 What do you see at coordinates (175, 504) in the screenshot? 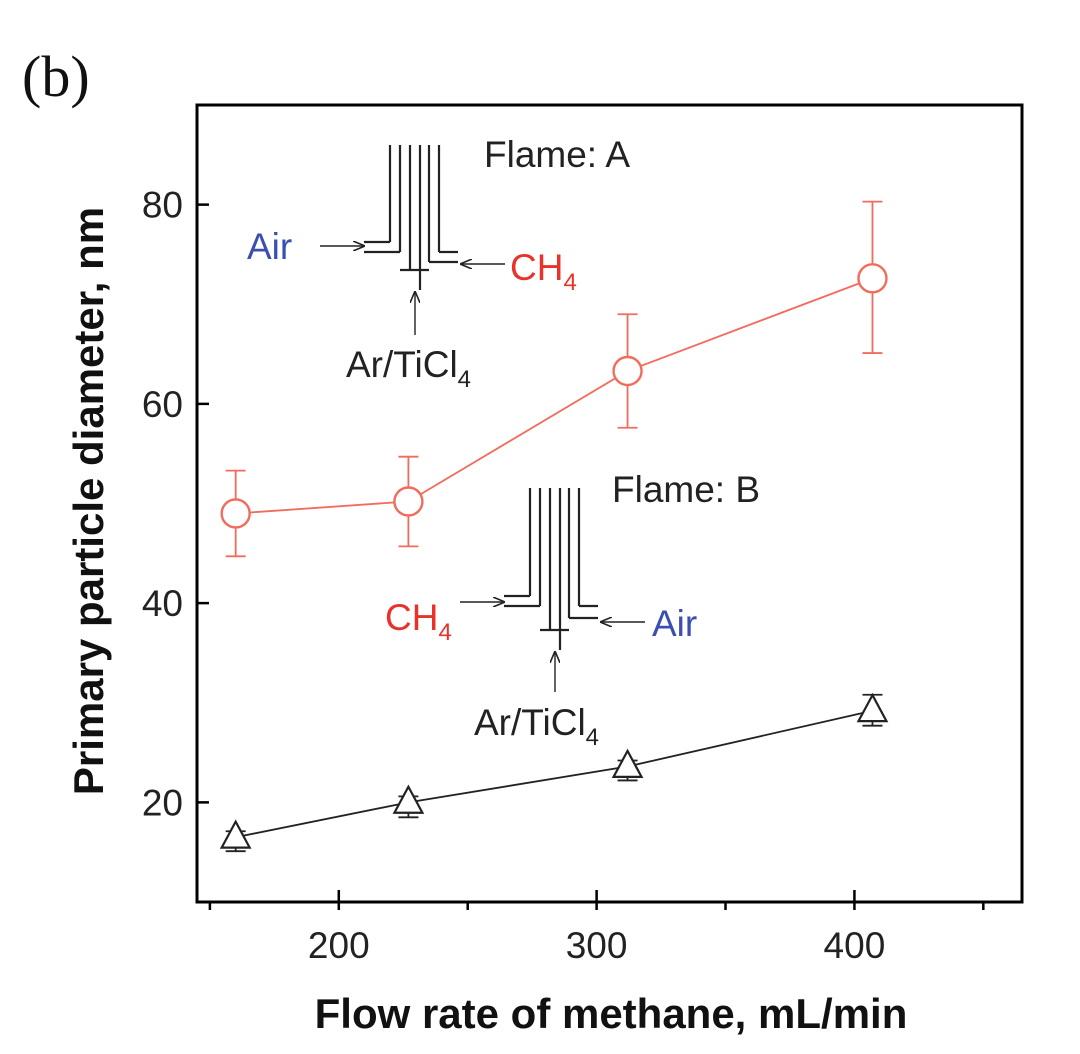
I see `y-axis-ticks: 20 40 60 80` at bounding box center [175, 504].